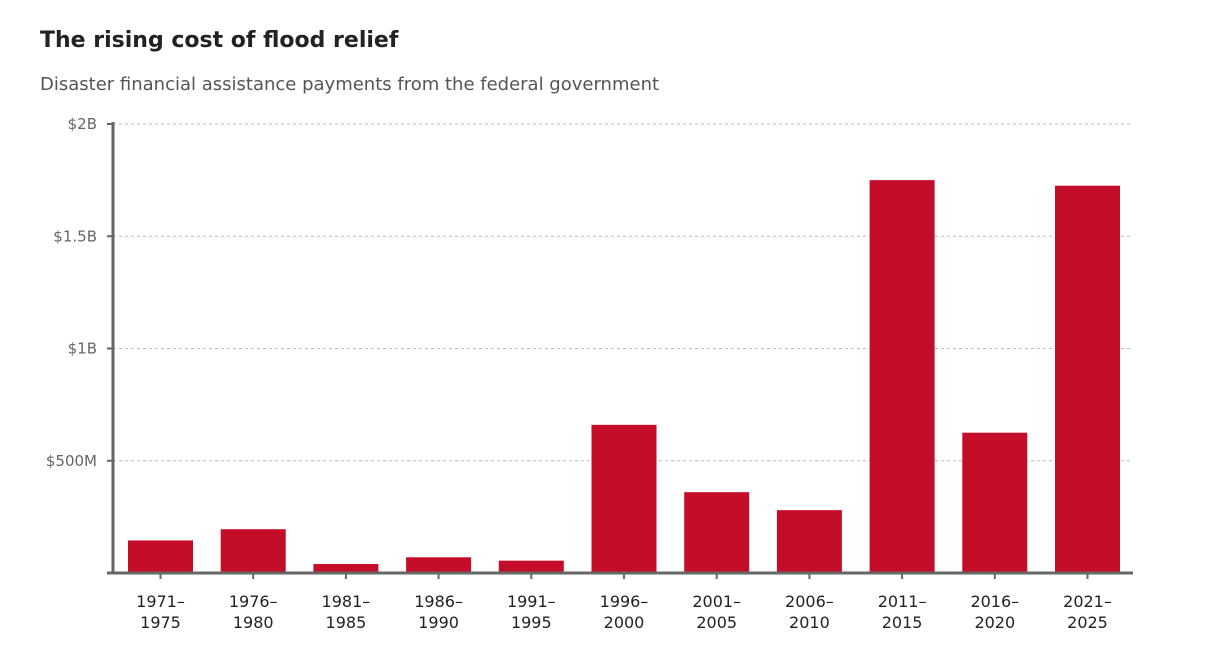 This screenshot has height=654, width=1207. I want to click on x-tick-label: 1971– 1975, so click(160, 612).